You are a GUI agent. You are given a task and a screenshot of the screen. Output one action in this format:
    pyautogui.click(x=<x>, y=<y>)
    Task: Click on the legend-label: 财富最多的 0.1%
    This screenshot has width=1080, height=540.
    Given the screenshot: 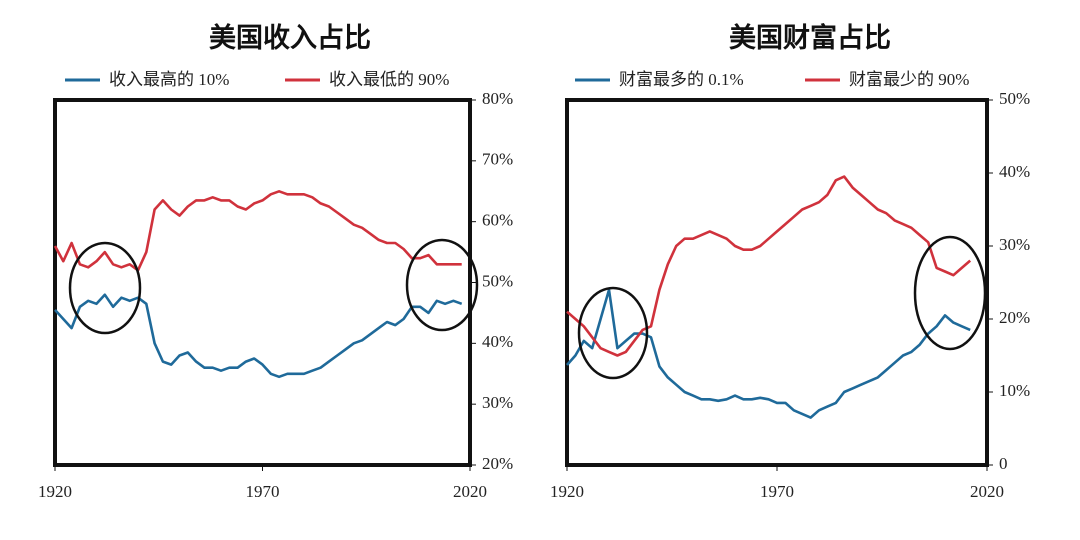 What is the action you would take?
    pyautogui.click(x=681, y=79)
    